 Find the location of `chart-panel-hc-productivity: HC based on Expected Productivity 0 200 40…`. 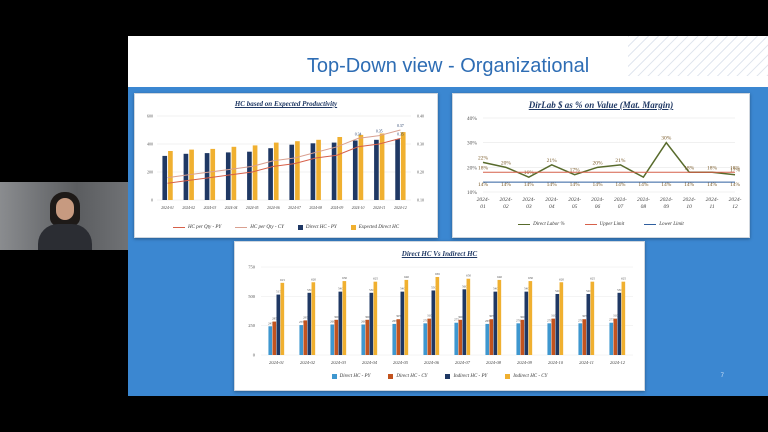

chart-panel-hc-productivity: HC based on Expected Productivity 0 200 40… is located at coordinates (286, 165).